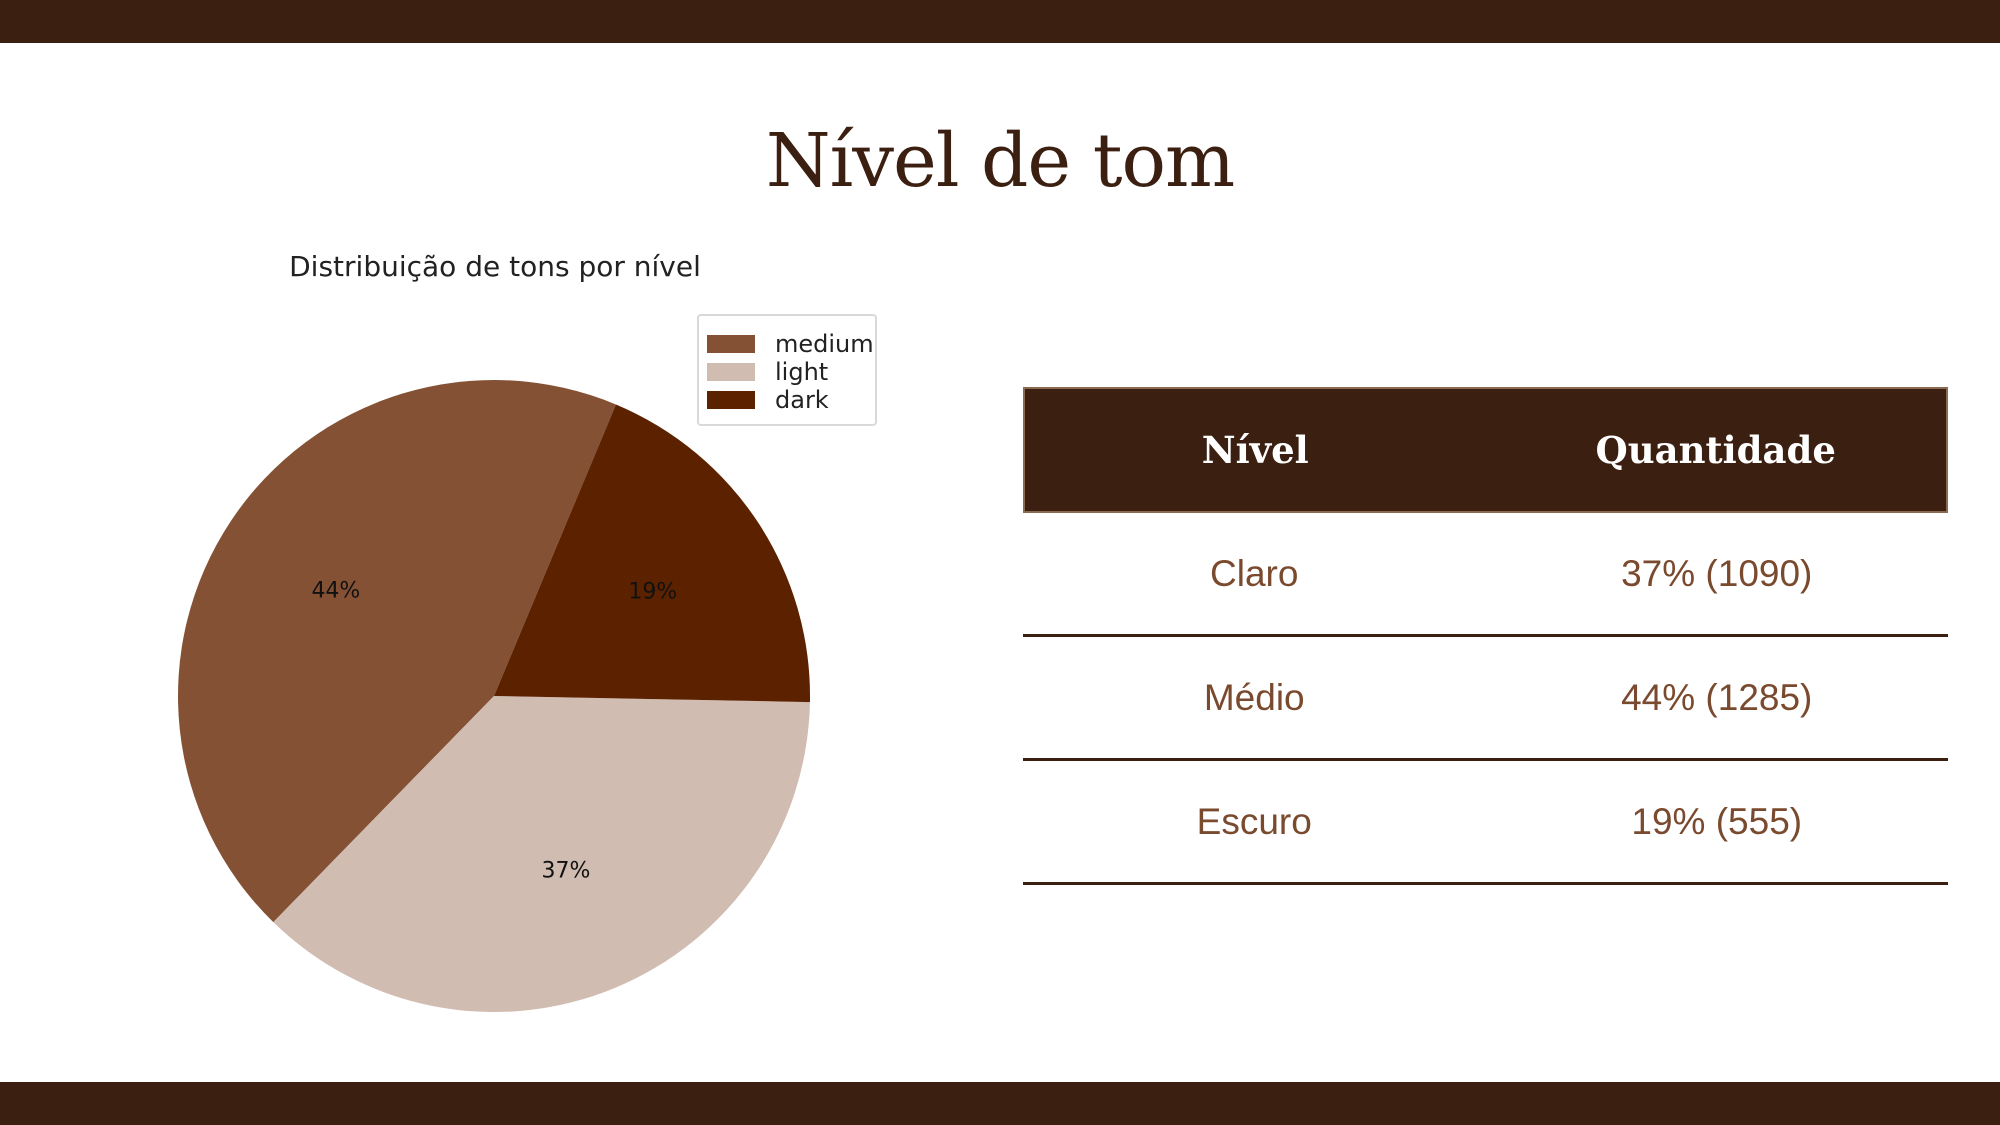  Describe the element at coordinates (731, 372) in the screenshot. I see `legend-swatch-light` at that location.